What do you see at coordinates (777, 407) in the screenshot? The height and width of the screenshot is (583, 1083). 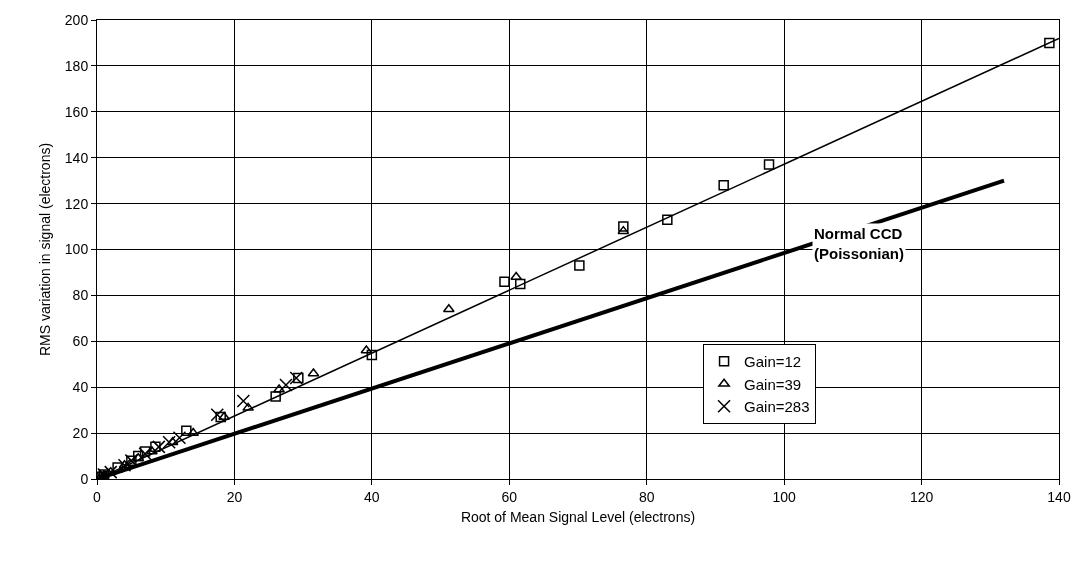 I see `legend-label: Gain=283` at bounding box center [777, 407].